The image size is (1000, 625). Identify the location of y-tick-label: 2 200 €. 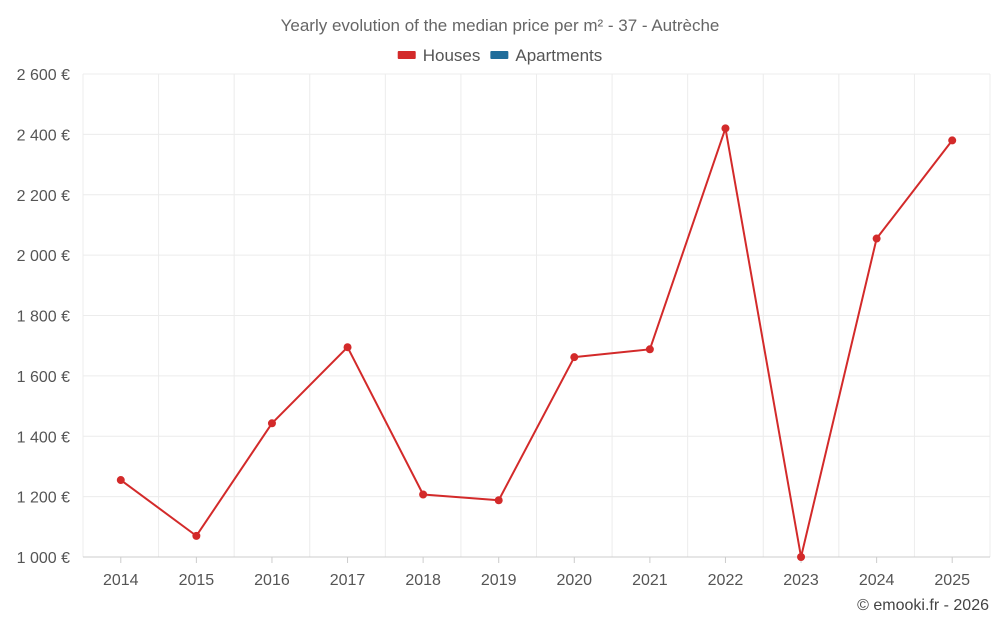
(43, 196).